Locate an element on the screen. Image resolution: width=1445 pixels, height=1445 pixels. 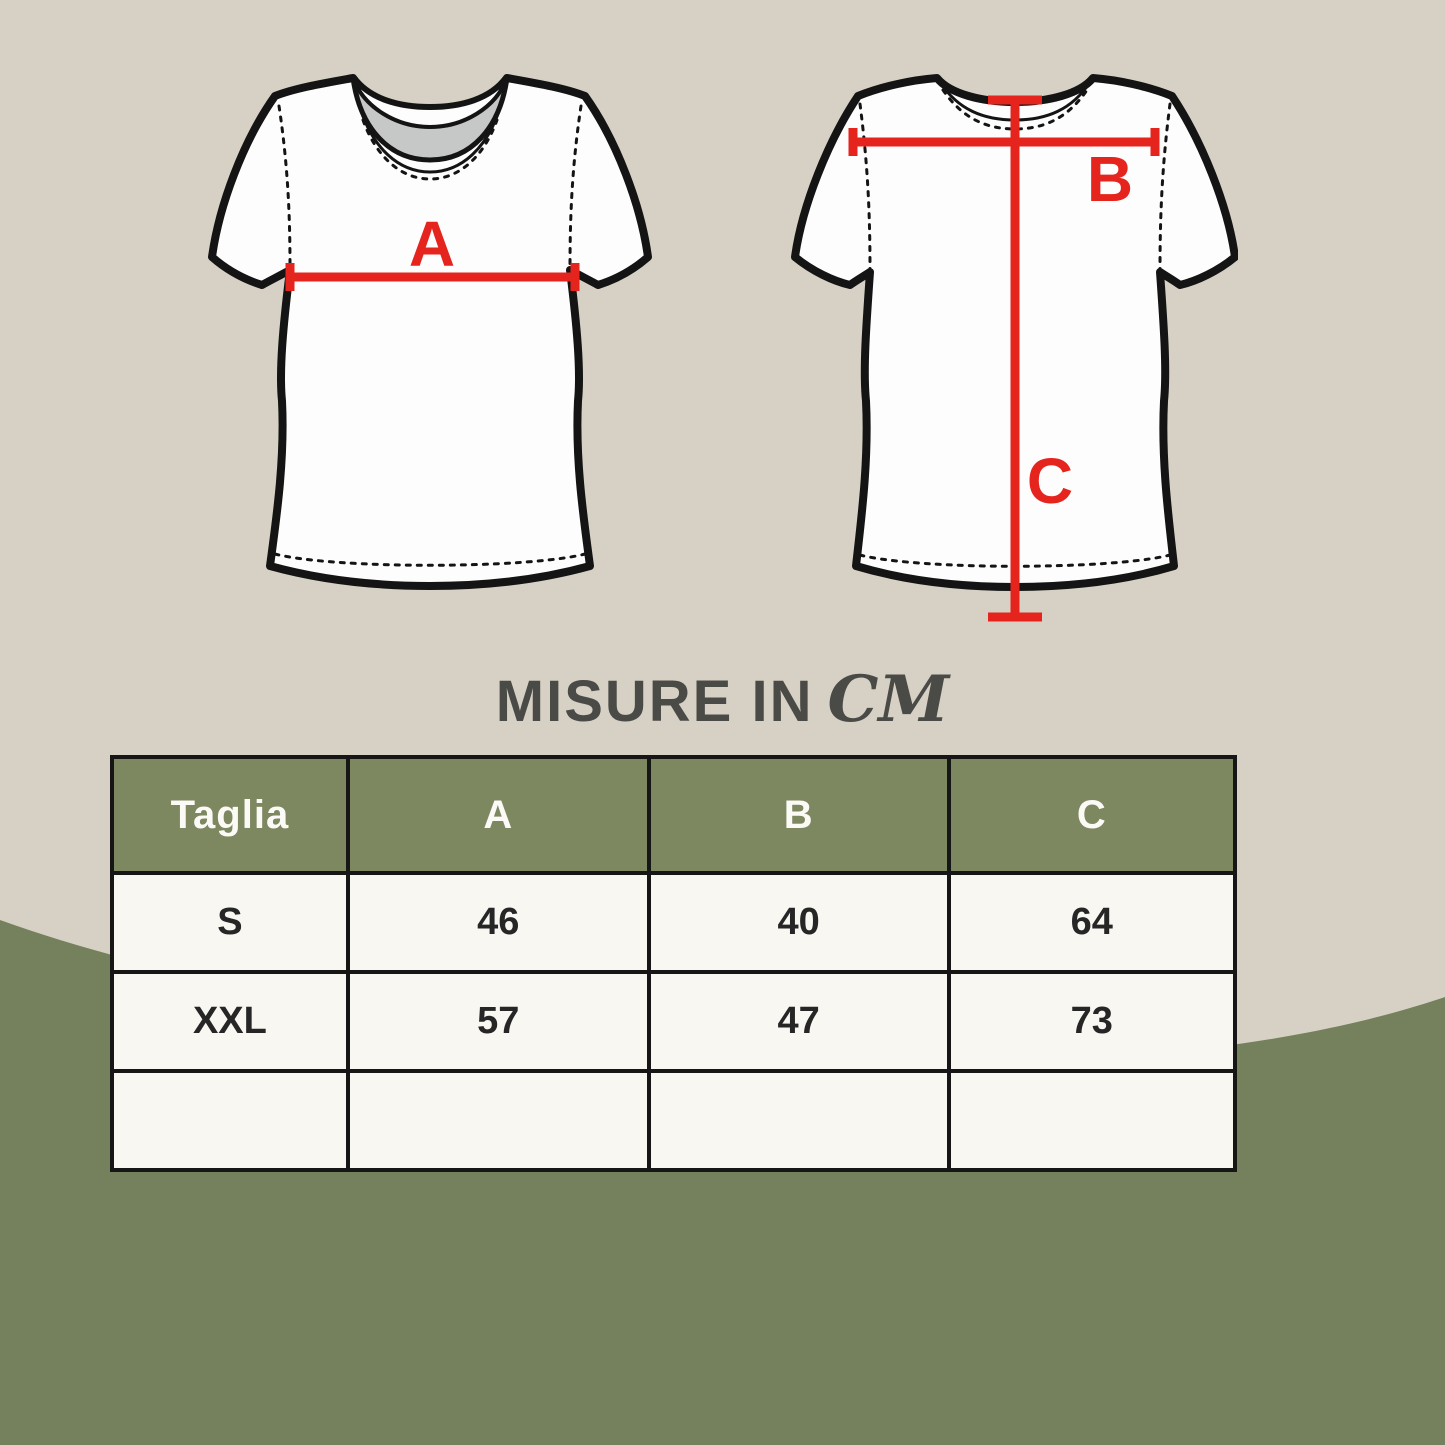
column-header-b: B is located at coordinates (798, 815).